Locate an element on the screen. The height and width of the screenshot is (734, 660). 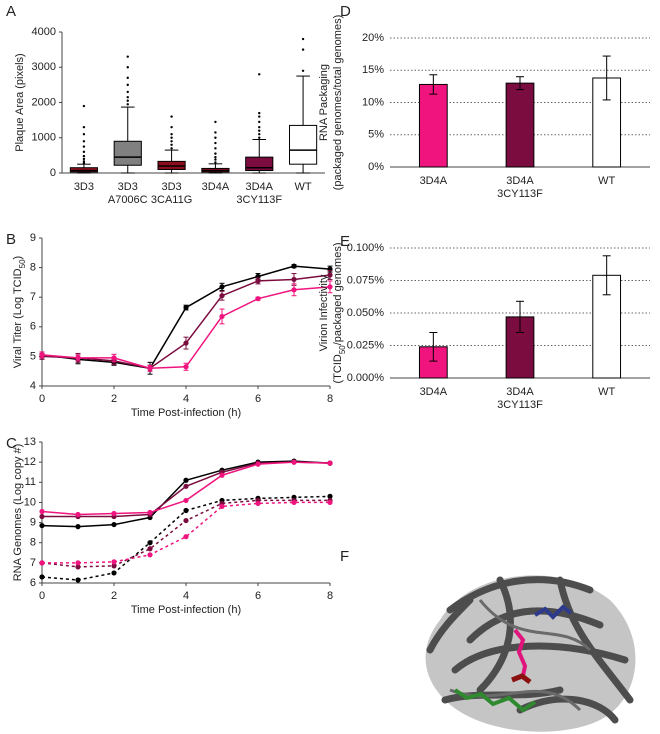
y-axis-label: Viral Titer (Log TCID50) is located at coordinates (19, 312).